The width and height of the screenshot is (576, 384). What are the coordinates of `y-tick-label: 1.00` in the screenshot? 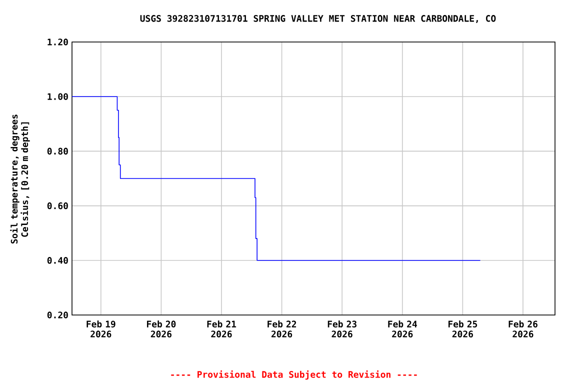 It's located at (58, 96).